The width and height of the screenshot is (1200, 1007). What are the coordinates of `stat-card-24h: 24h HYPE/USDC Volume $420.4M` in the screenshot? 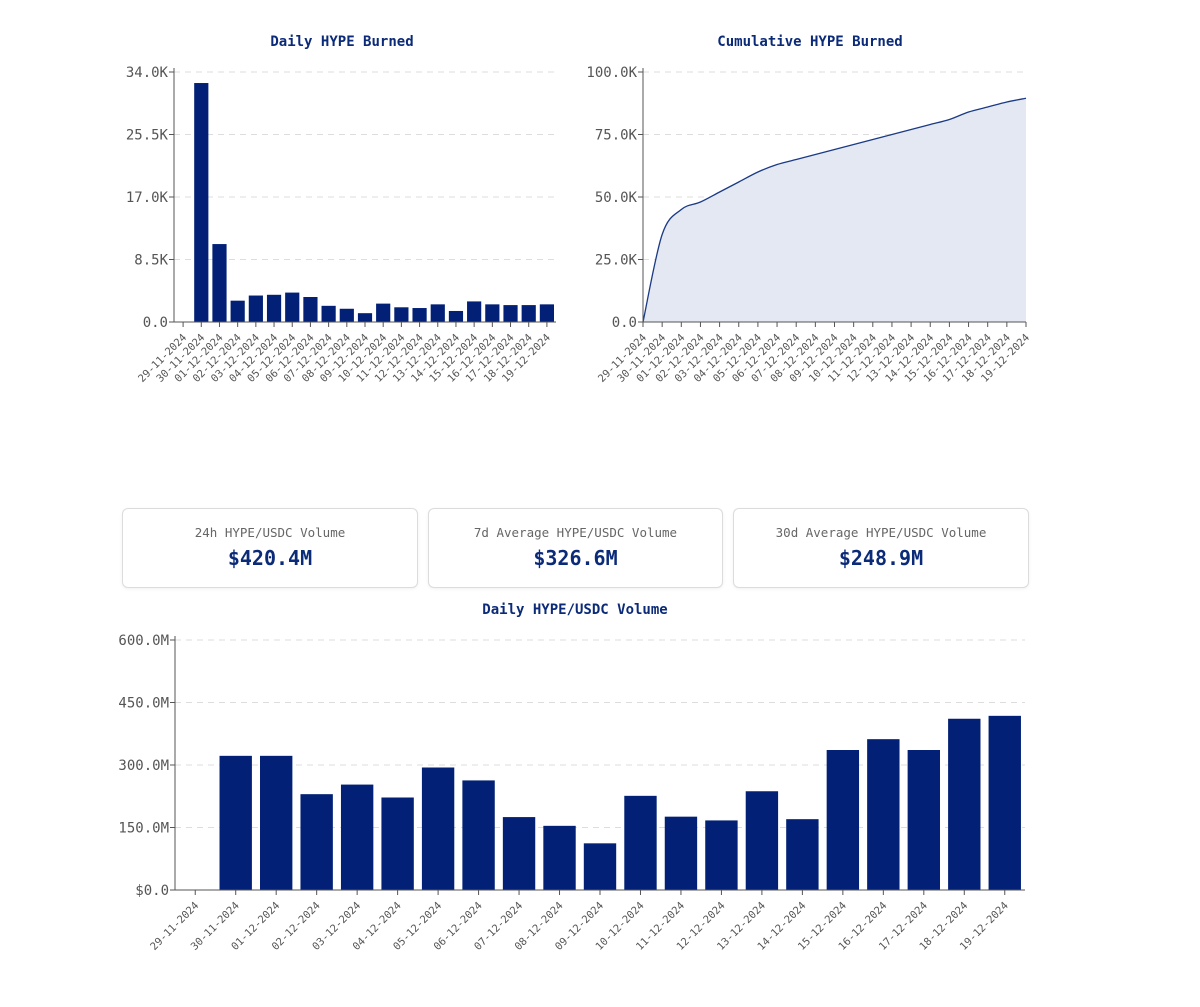 It's located at (270, 548).